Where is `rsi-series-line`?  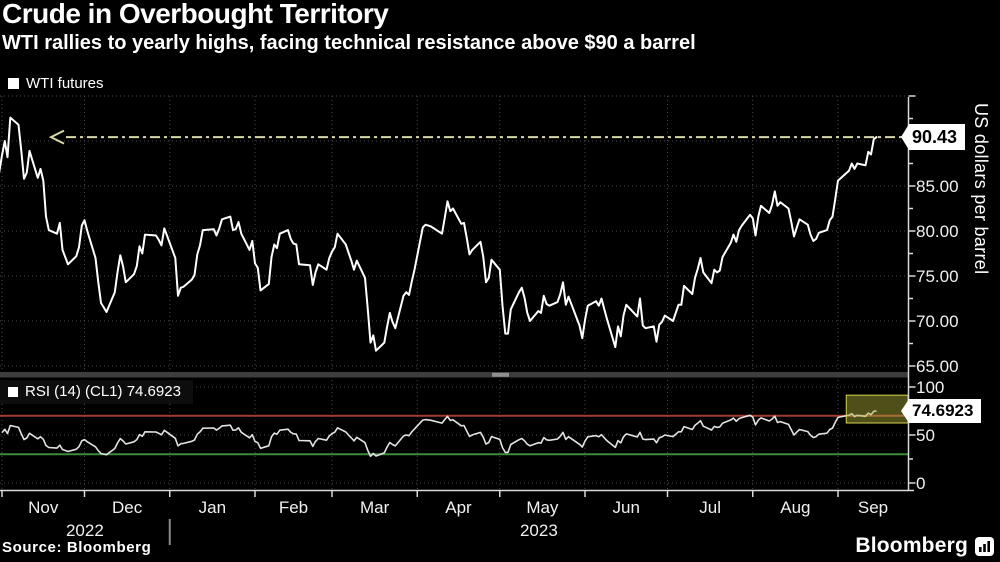
rsi-series-line is located at coordinates (439, 434).